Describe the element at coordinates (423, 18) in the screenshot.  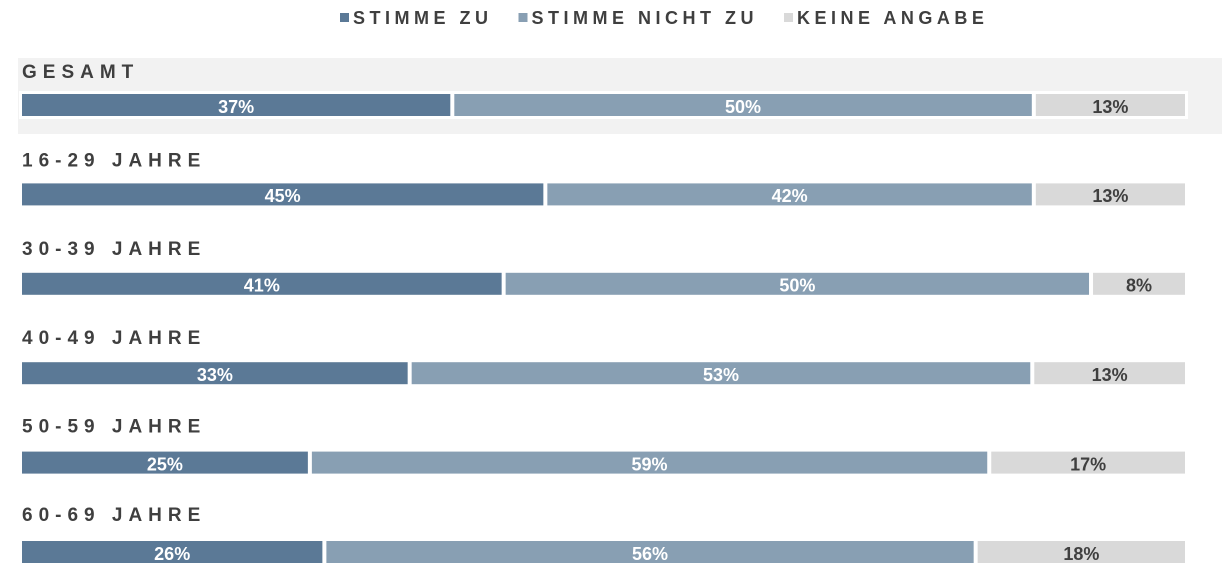
I see `legend-label: STIMME ZU` at that location.